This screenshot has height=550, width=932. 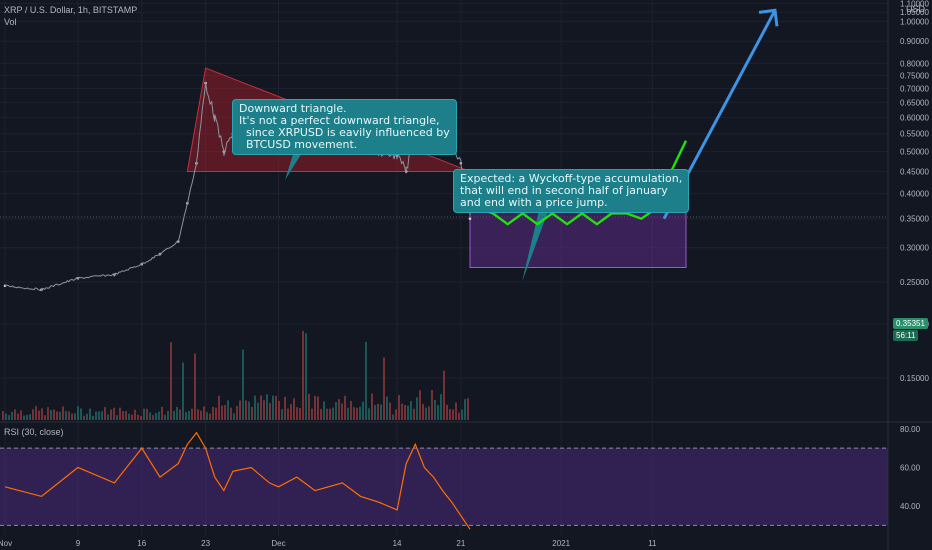 What do you see at coordinates (10, 22) in the screenshot?
I see `volume-label: Vol` at bounding box center [10, 22].